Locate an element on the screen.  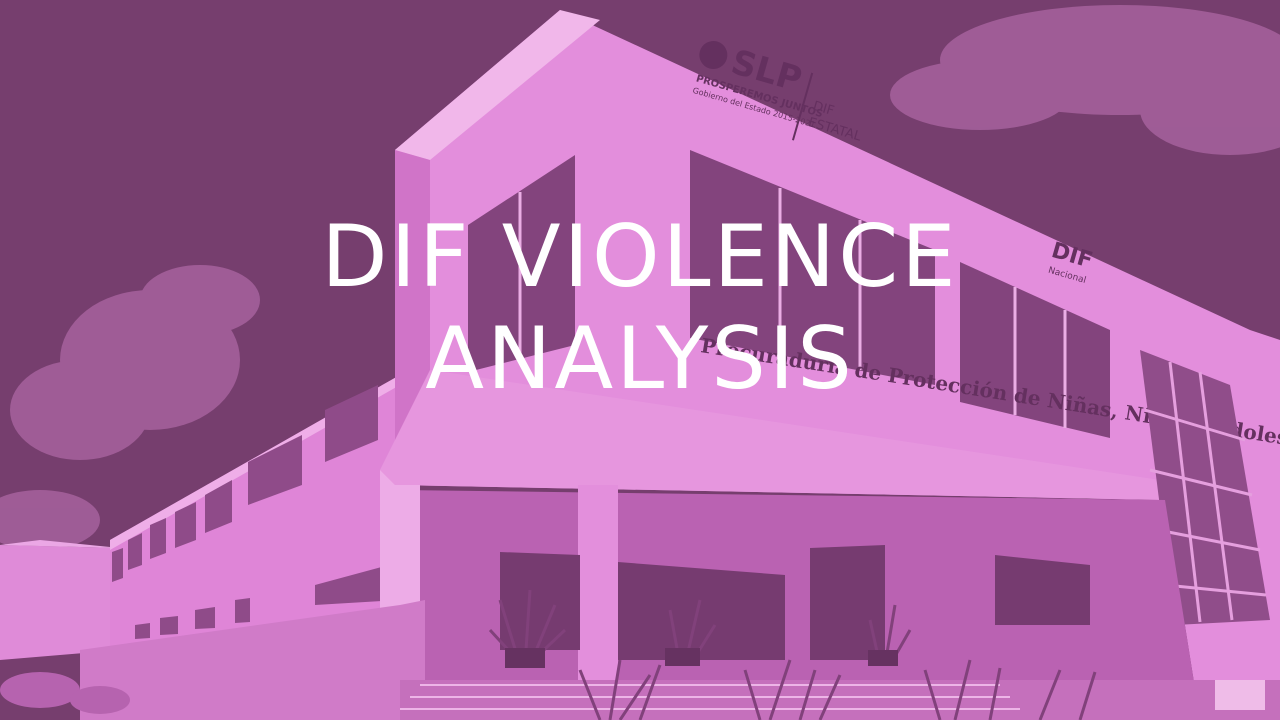
ground-windows is located at coordinates (795, 602).